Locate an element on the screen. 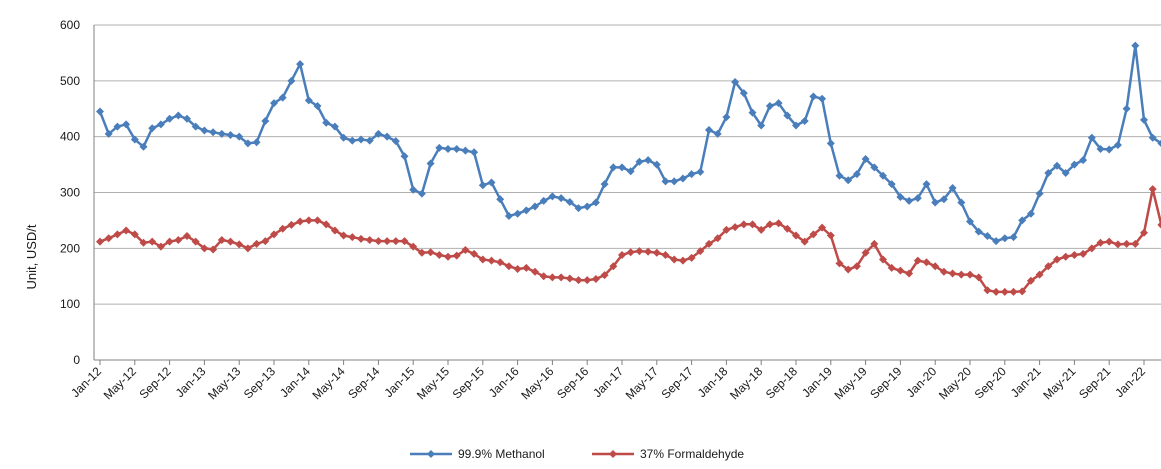 The width and height of the screenshot is (1161, 469). x-tick-label: Jan-19 is located at coordinates (817, 382).